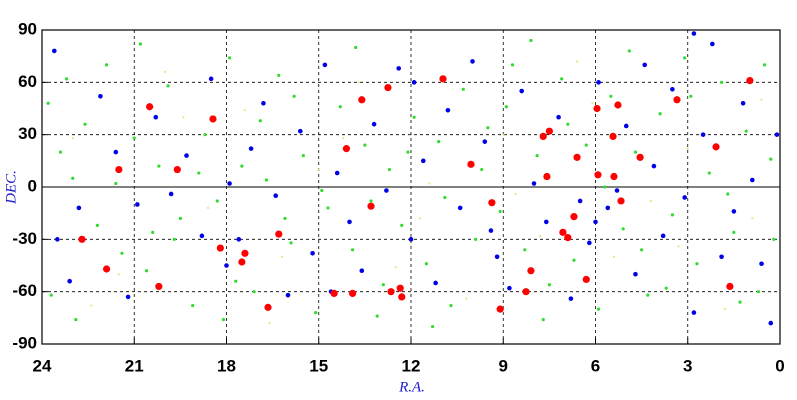 Image resolution: width=797 pixels, height=400 pixels. Describe the element at coordinates (595, 365) in the screenshot. I see `x-tick-label: 6` at that location.